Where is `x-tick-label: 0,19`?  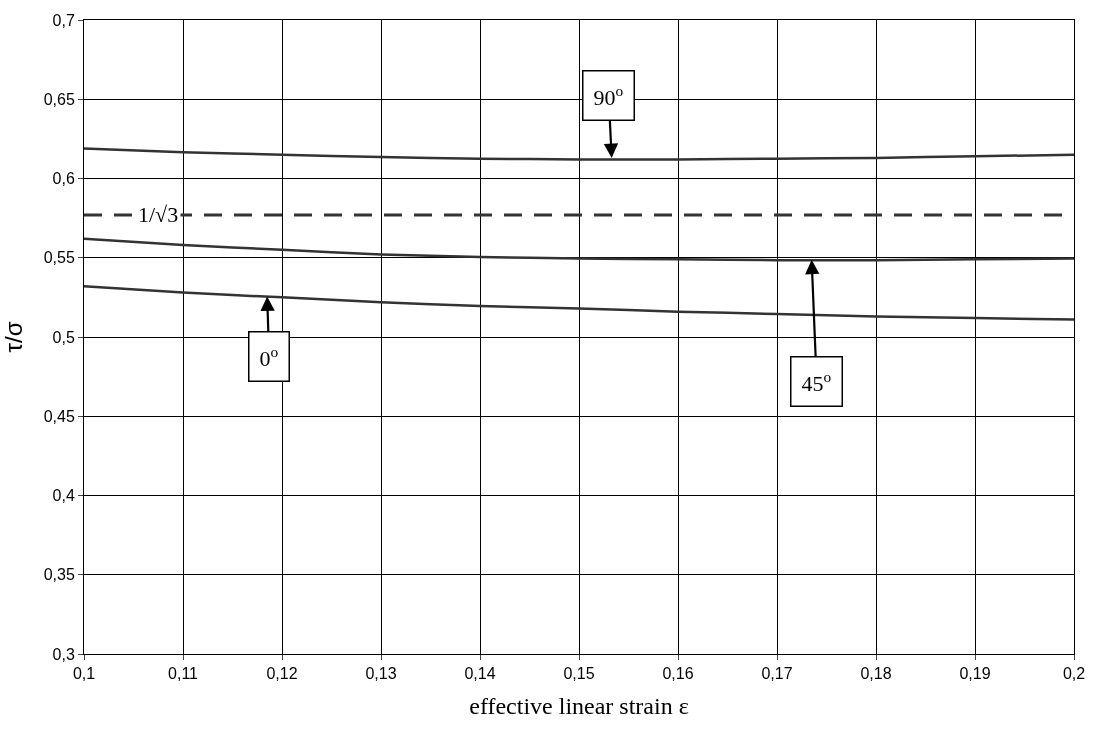 x-tick-label: 0,19 is located at coordinates (975, 674).